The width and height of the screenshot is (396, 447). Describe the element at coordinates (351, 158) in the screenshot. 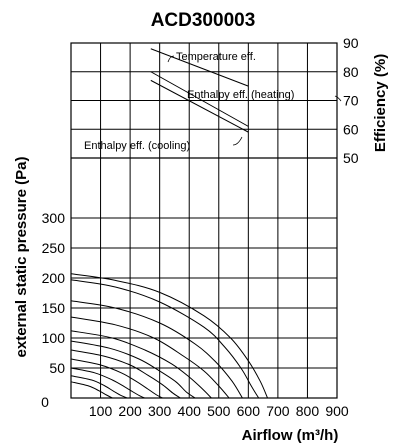

I see `y-tick-label-efficiency: 50` at that location.